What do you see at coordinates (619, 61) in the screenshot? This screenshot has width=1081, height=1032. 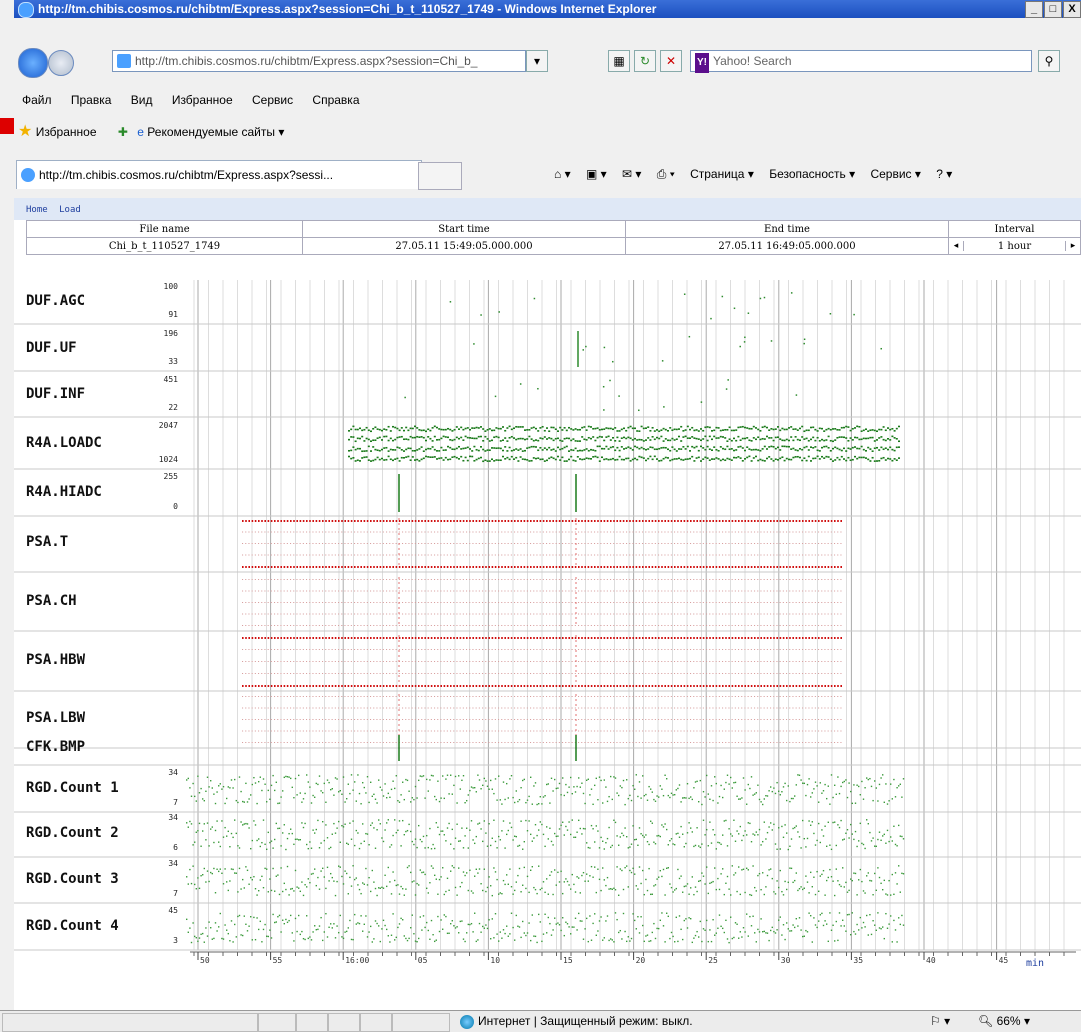 I see `compatibility-icon: ▦` at bounding box center [619, 61].